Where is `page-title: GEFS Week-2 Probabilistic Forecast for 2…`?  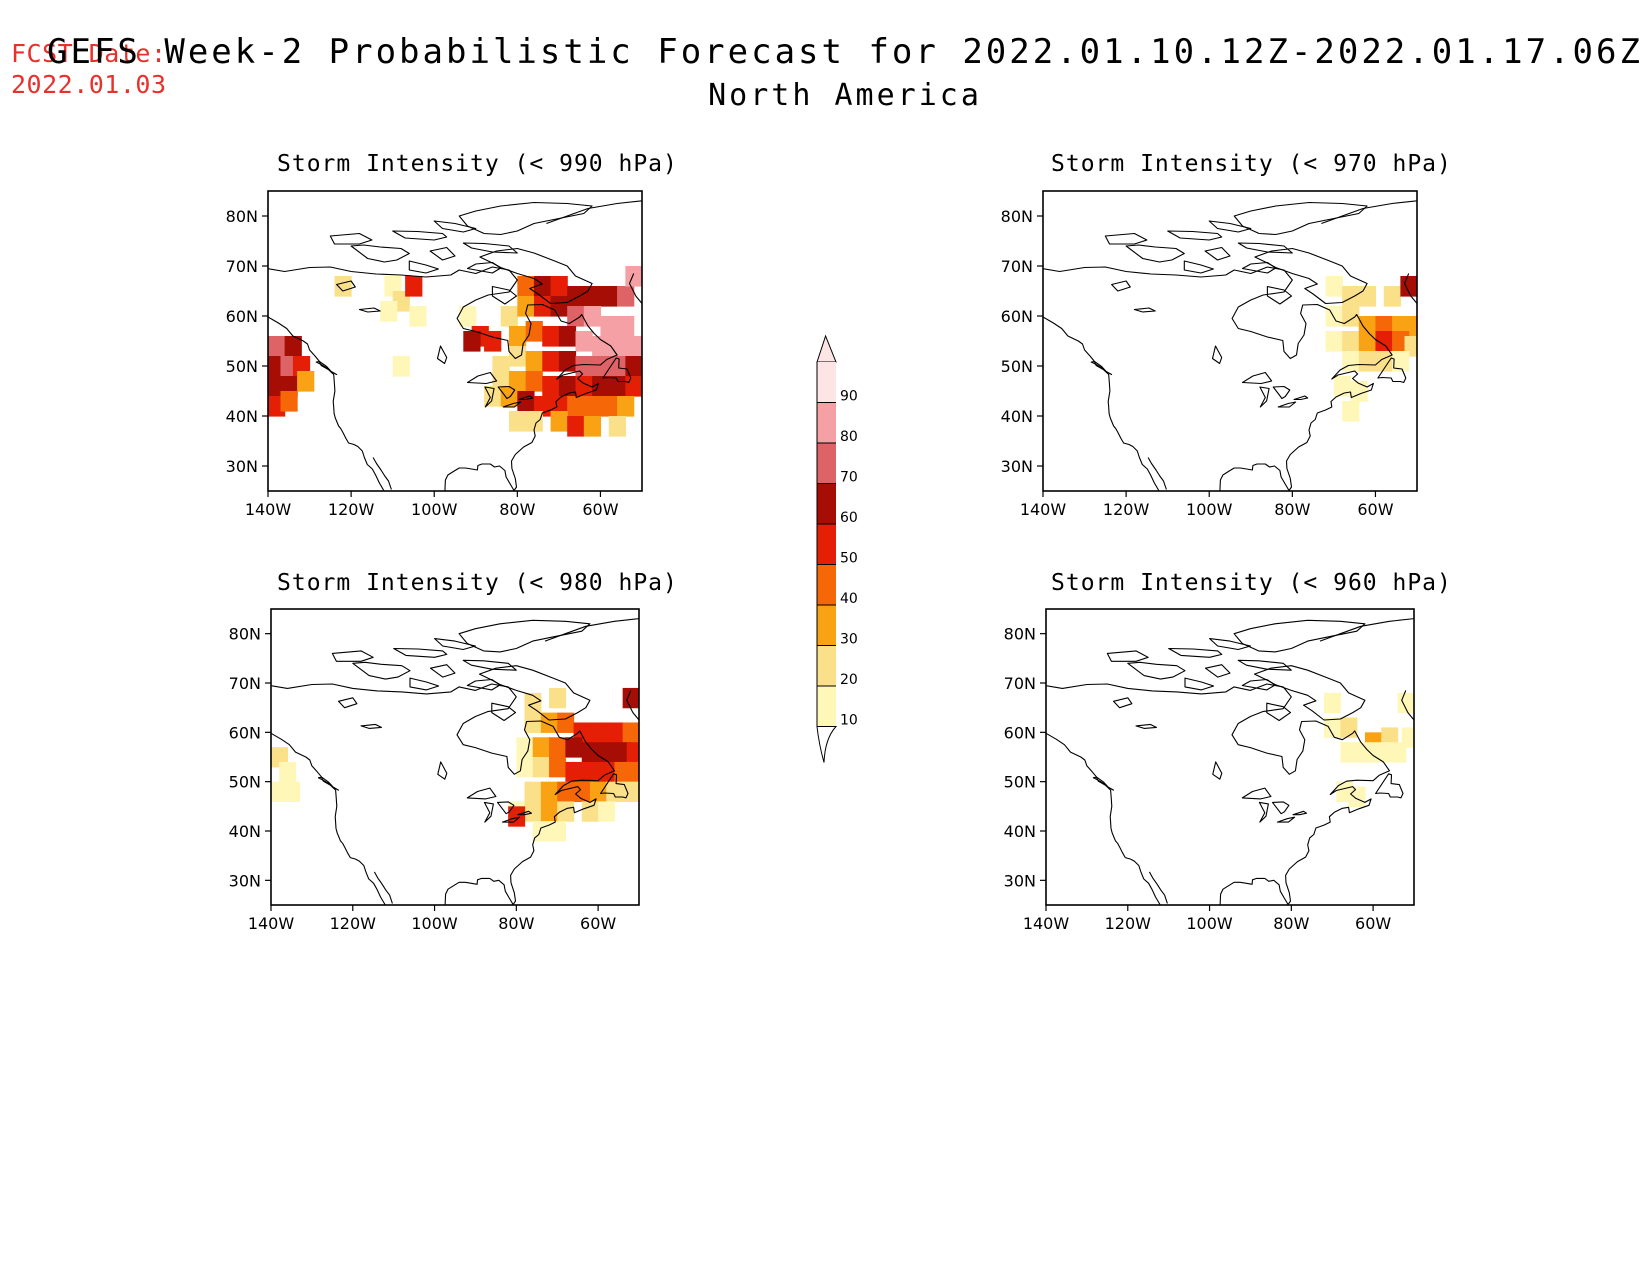
page-title: GEFS Week-2 Probabilistic Forecast for 2… is located at coordinates (845, 52).